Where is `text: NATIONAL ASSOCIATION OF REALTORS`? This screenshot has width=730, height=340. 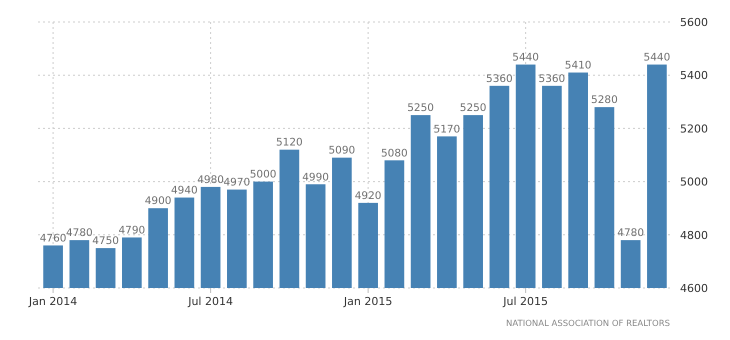 text: NATIONAL ASSOCIATION OF REALTORS is located at coordinates (588, 324).